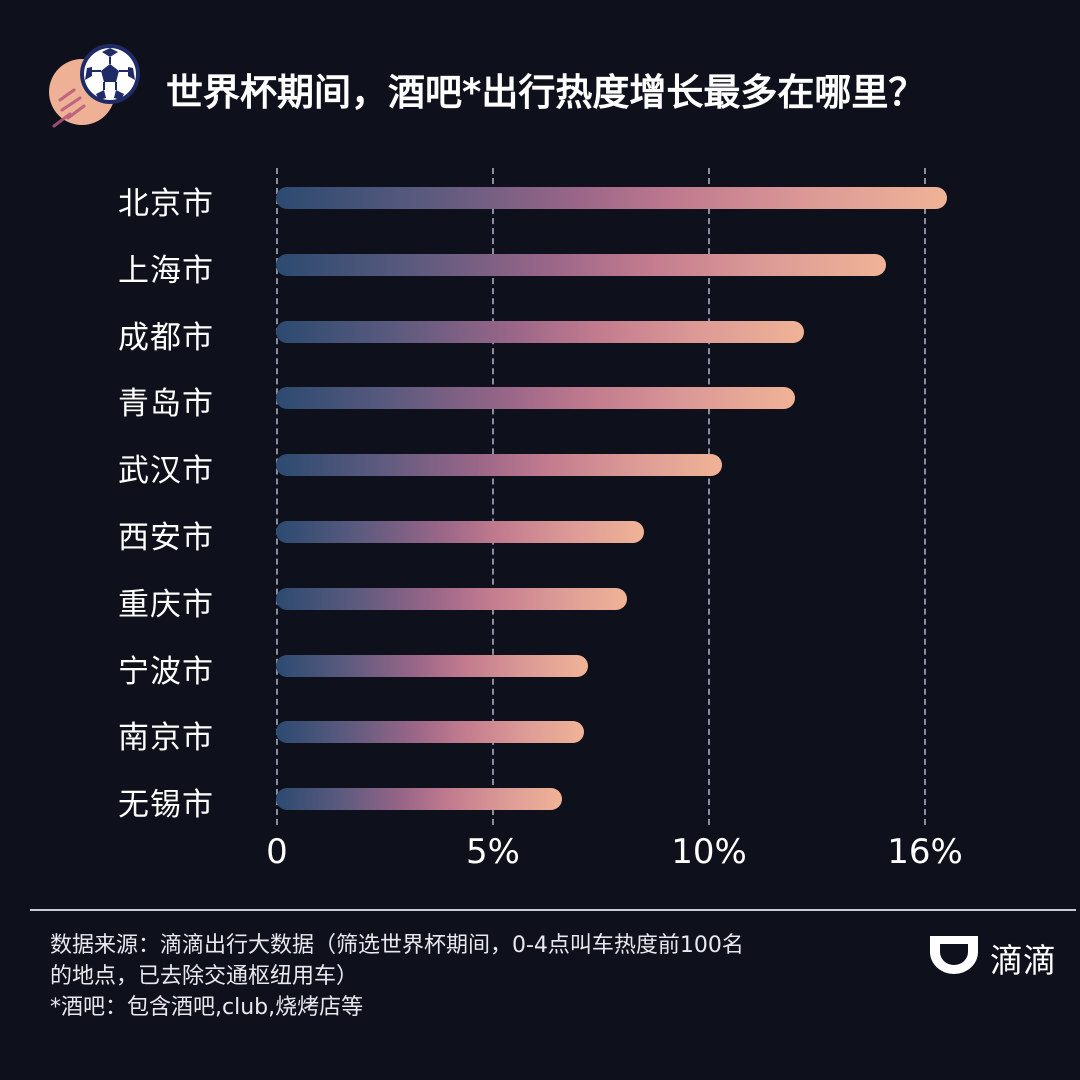 The width and height of the screenshot is (1080, 1080). Describe the element at coordinates (166, 671) in the screenshot. I see `city-label: 宁波市` at that location.